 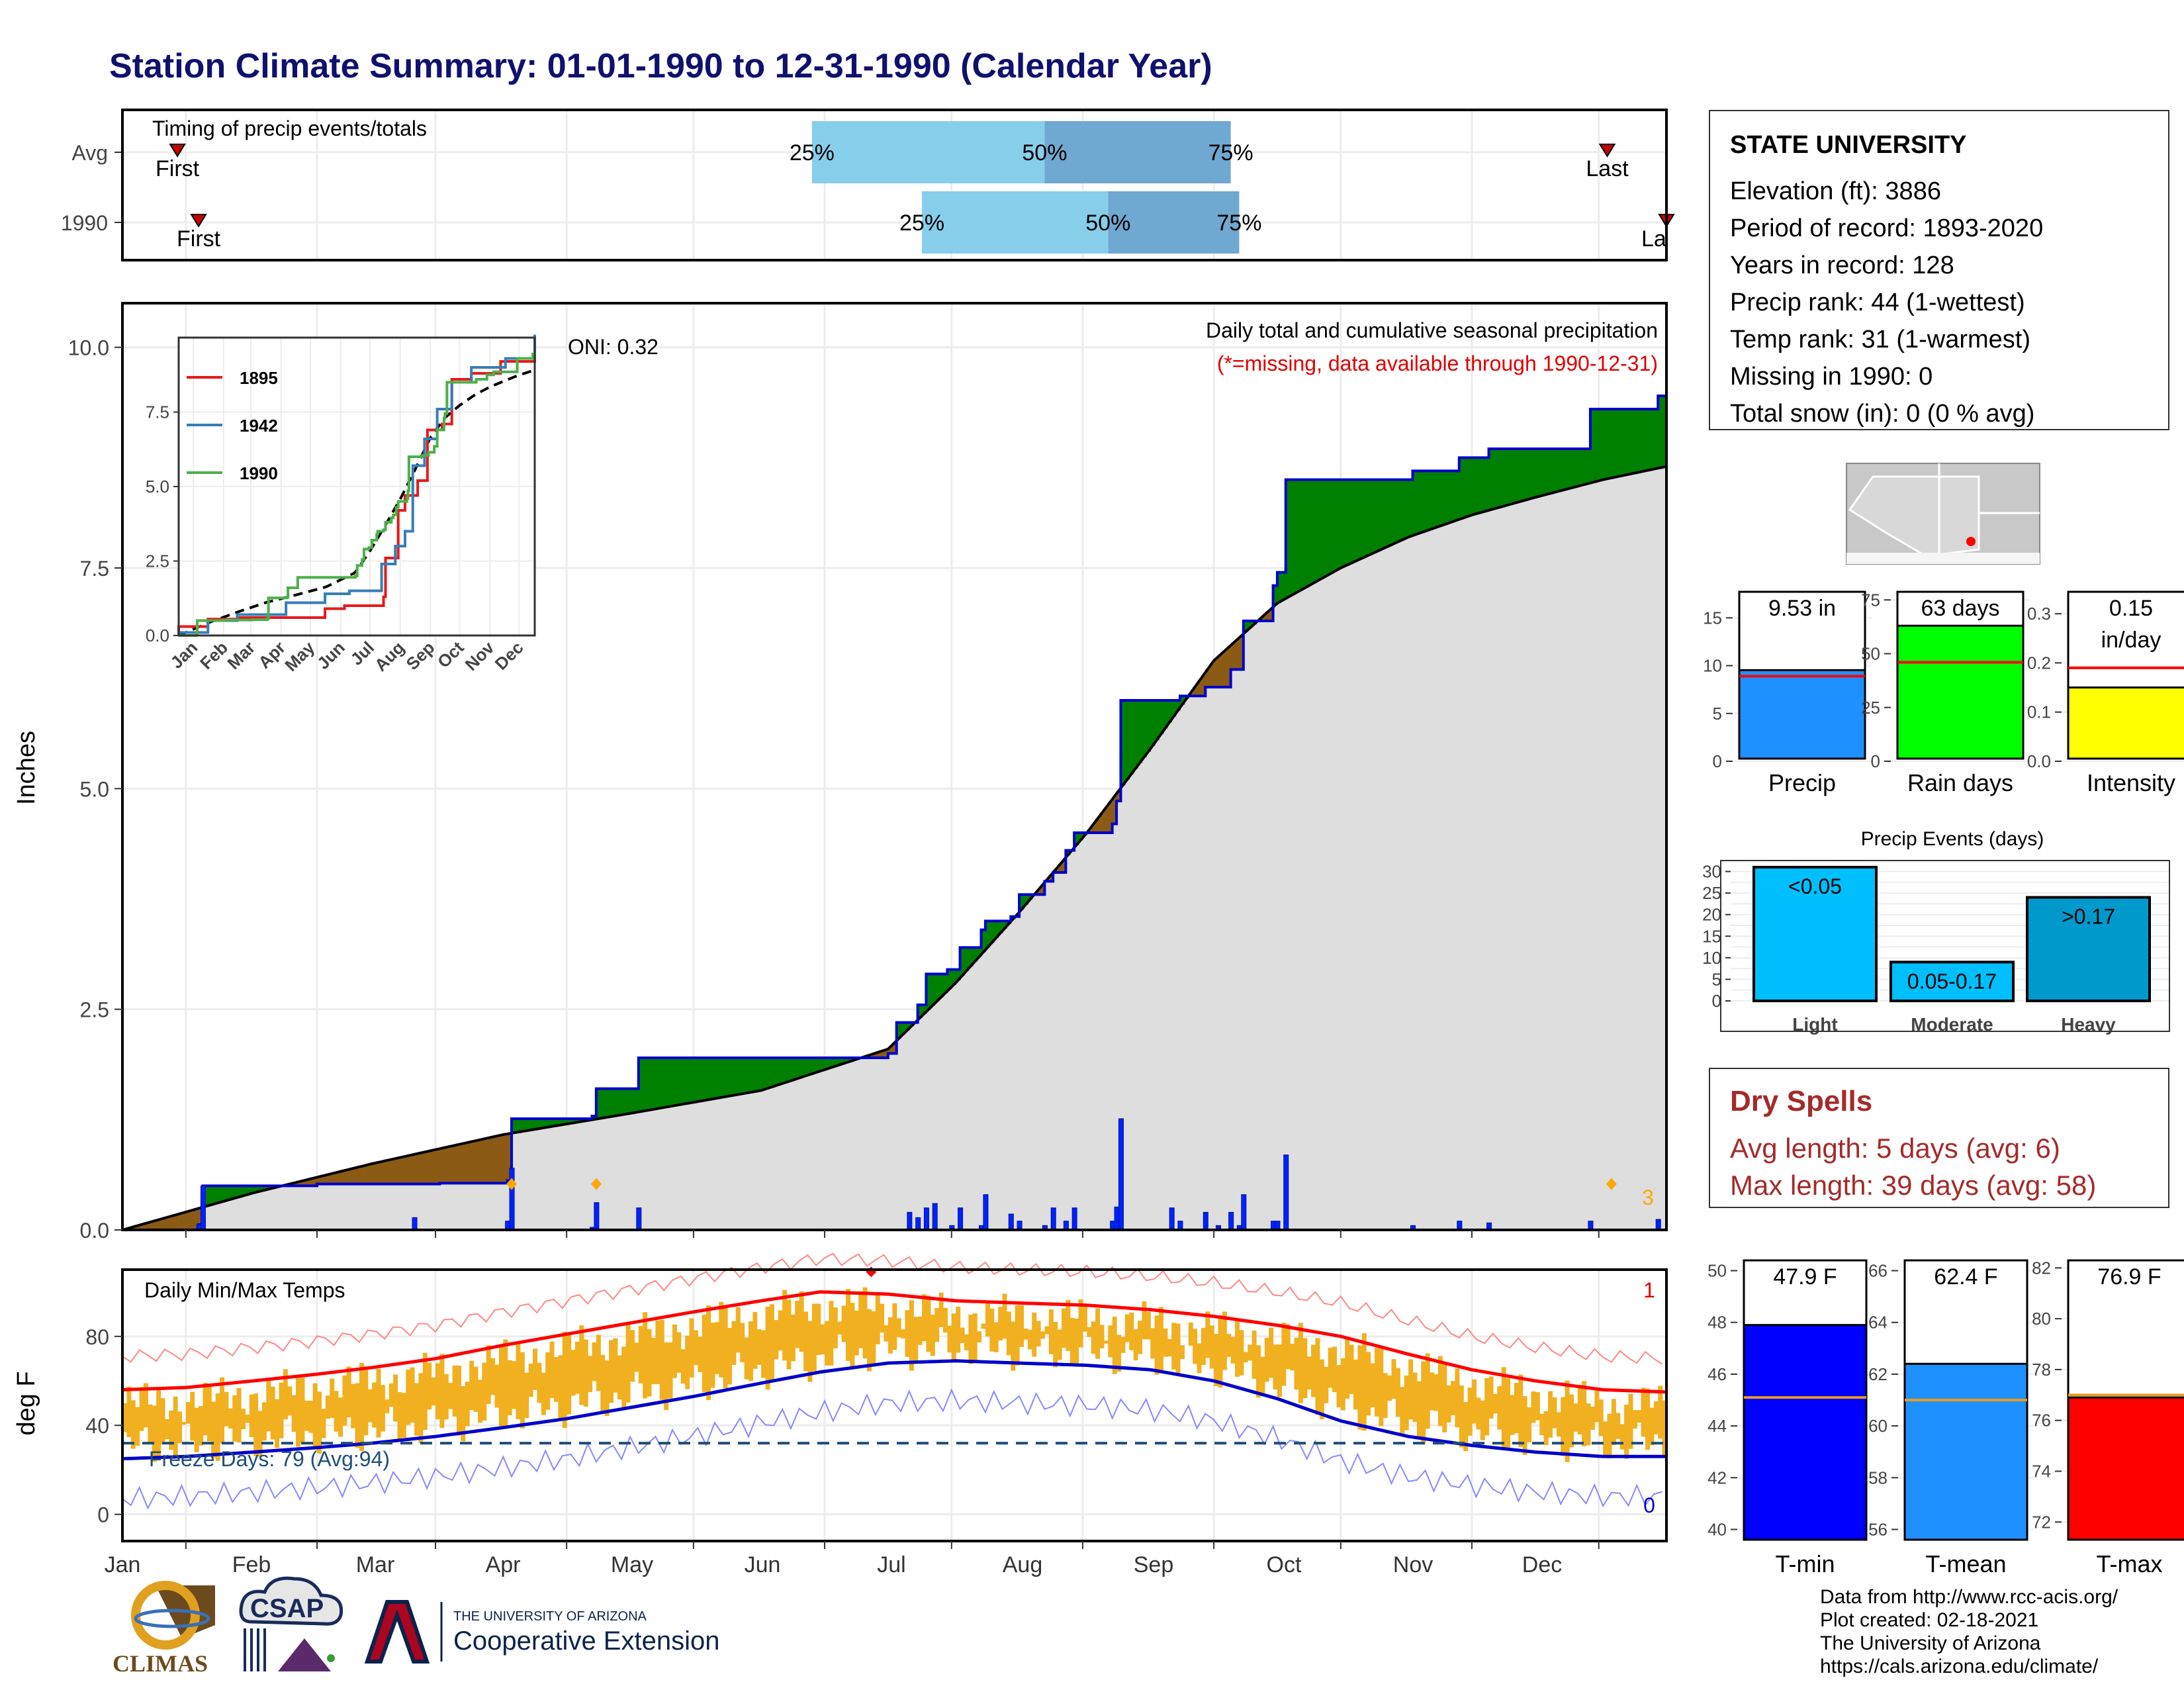 I want to click on ua-big-text: Cooperative Extension, so click(x=586, y=1641).